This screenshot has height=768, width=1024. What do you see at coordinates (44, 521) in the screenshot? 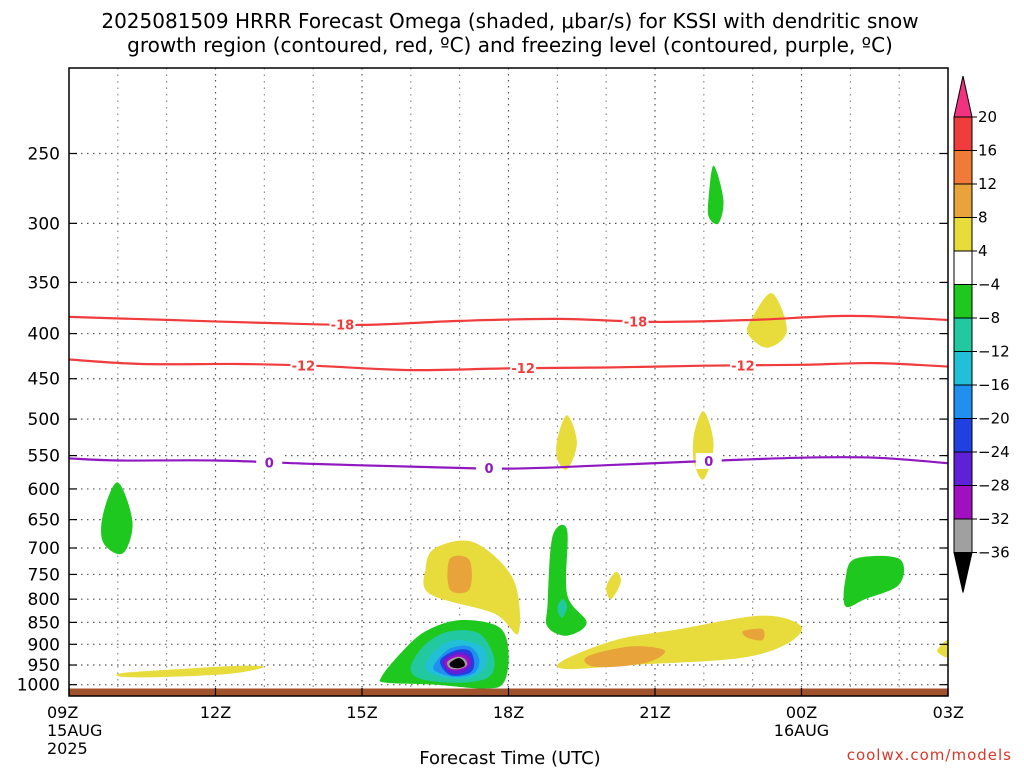
I see `y-tick-label: 650` at bounding box center [44, 521].